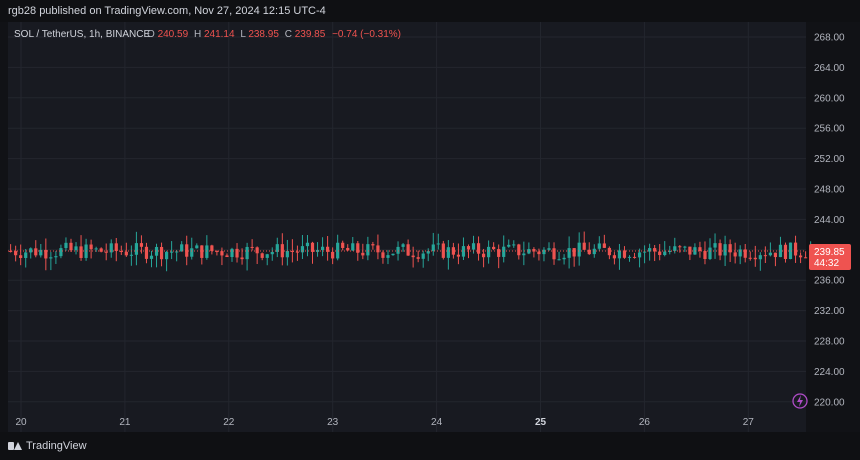  What do you see at coordinates (830, 257) in the screenshot?
I see `price-tag: 239.85 44:32` at bounding box center [830, 257].